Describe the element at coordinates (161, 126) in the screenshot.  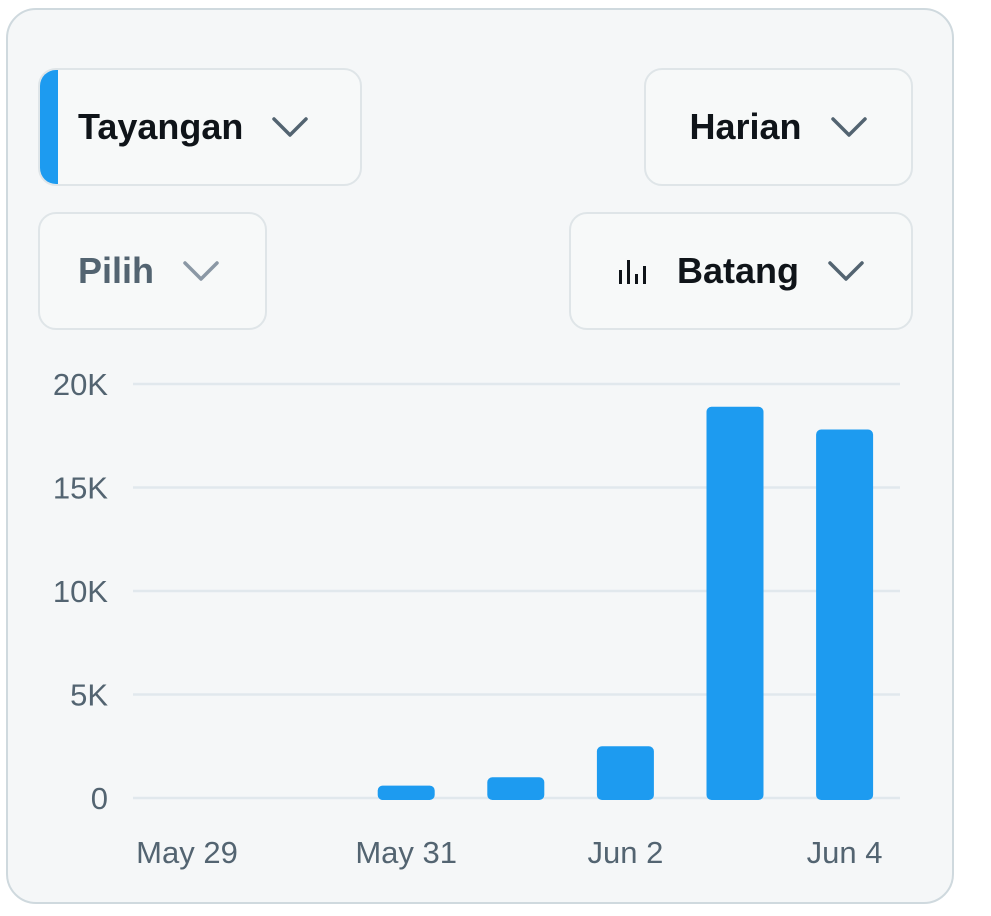
I see `metric-dropdown-label: Tayangan` at that location.